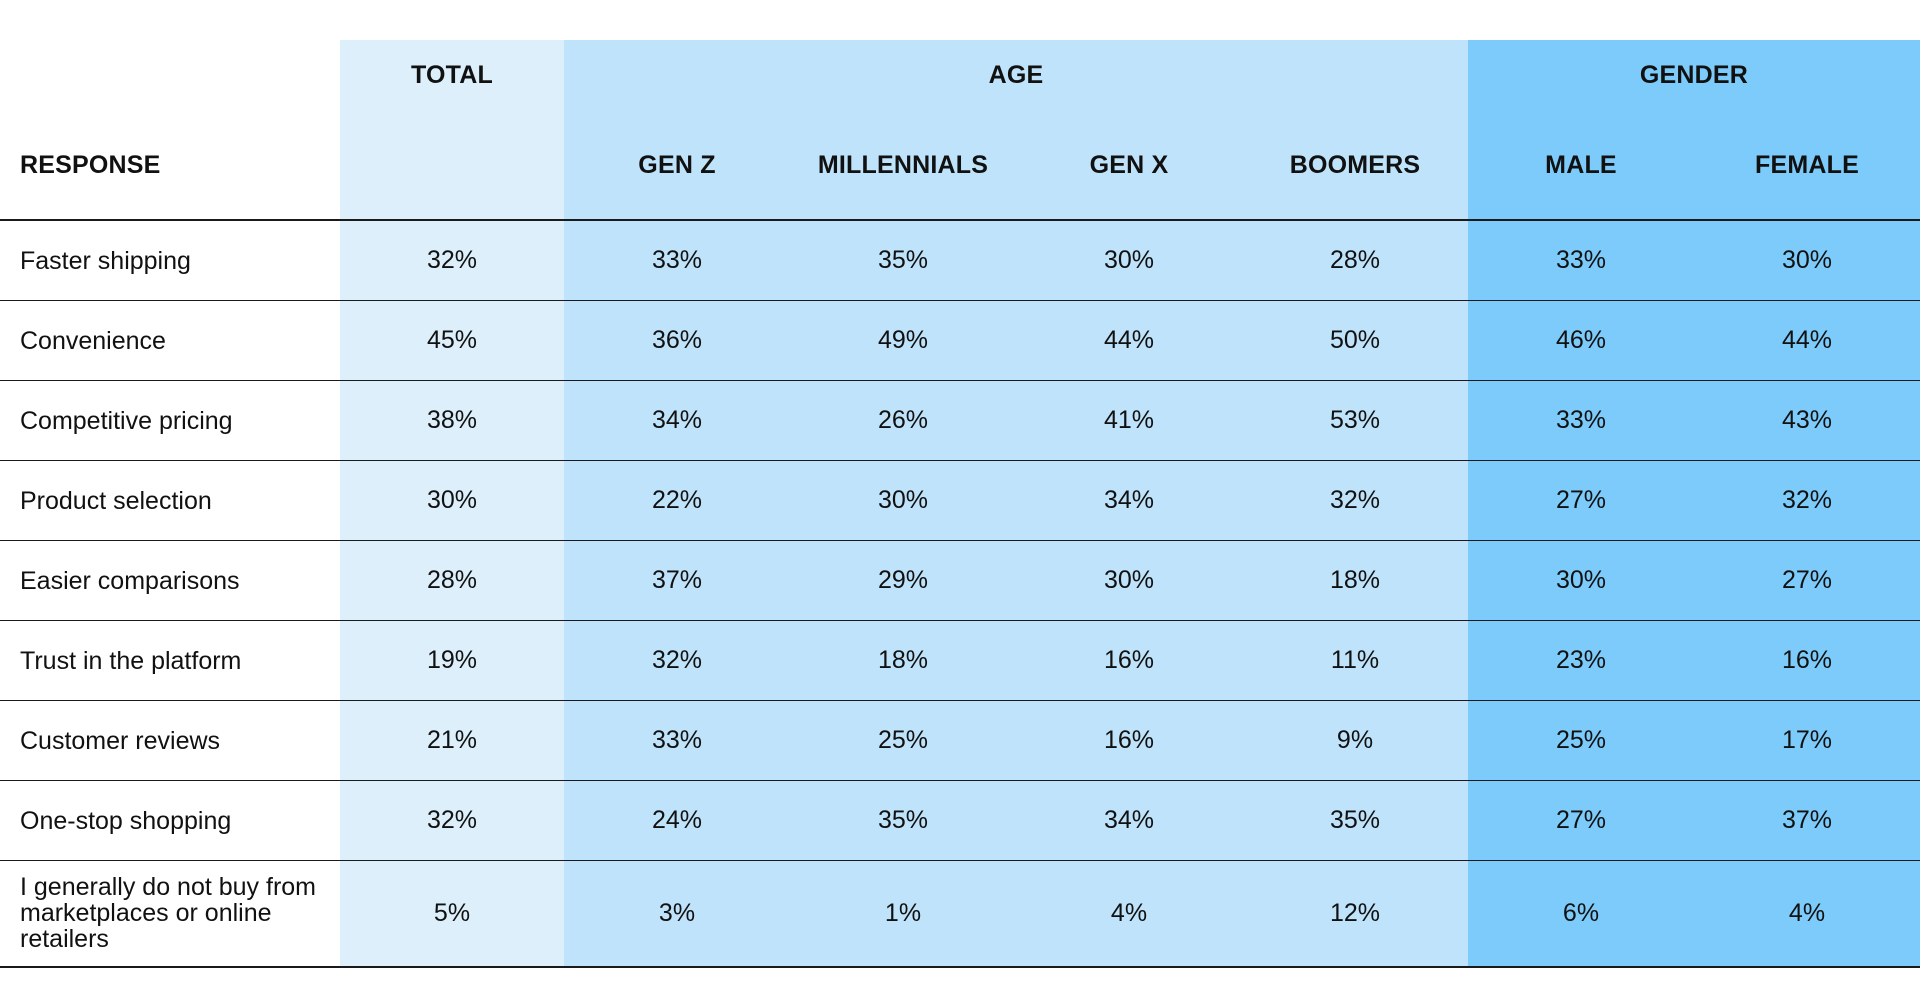 The width and height of the screenshot is (1920, 1008). I want to click on row-label: Faster shipping, so click(105, 260).